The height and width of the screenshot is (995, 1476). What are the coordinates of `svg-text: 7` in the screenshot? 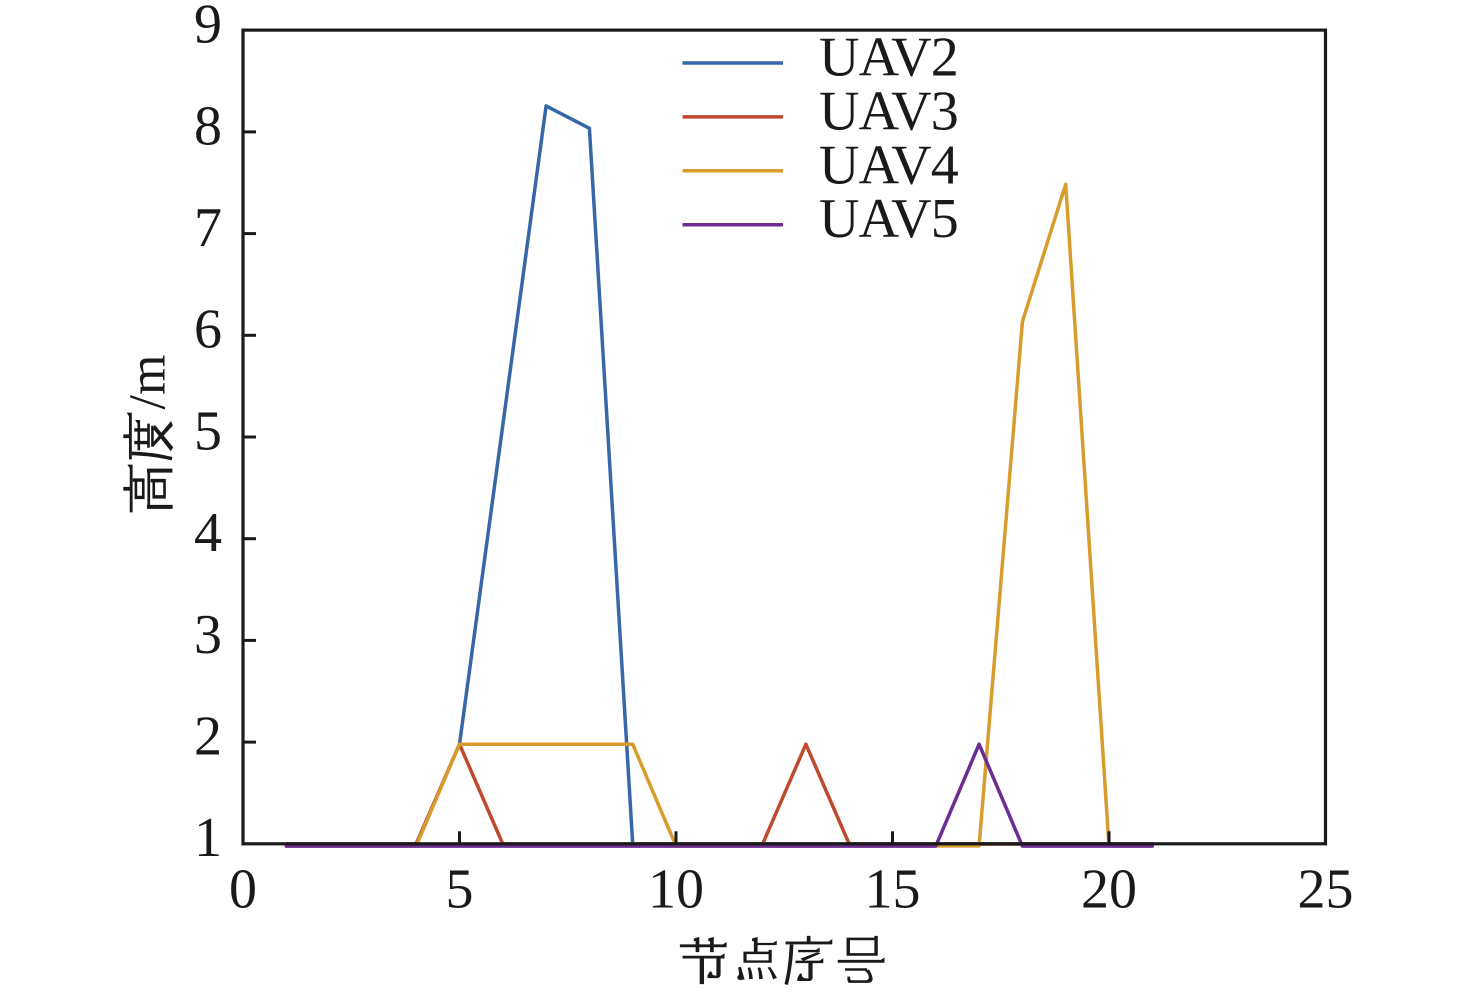 It's located at (208, 228).